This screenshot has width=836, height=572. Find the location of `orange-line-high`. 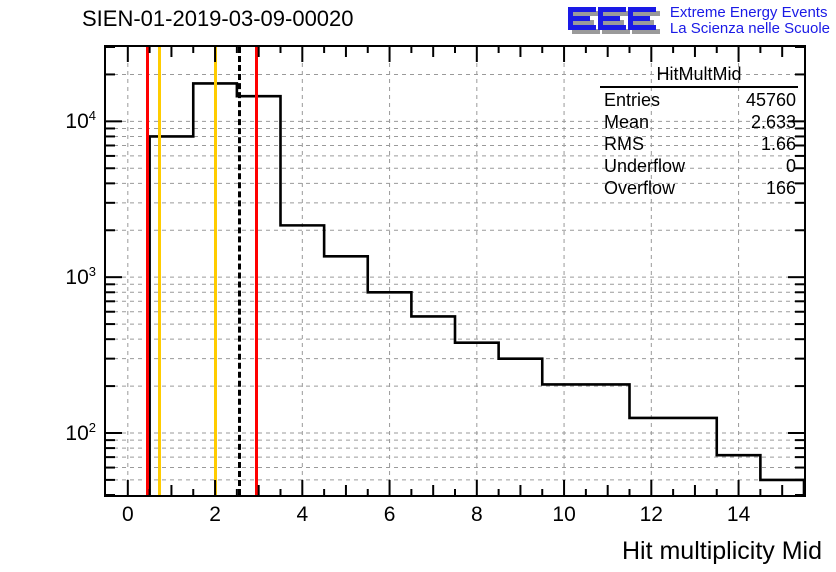

orange-line-high is located at coordinates (215, 271).